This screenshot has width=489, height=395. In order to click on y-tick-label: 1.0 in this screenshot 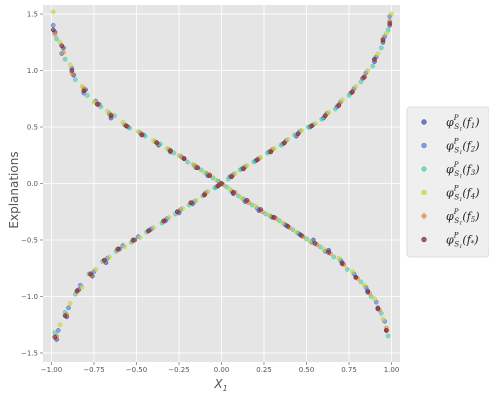, I will do `click(32, 71)`.